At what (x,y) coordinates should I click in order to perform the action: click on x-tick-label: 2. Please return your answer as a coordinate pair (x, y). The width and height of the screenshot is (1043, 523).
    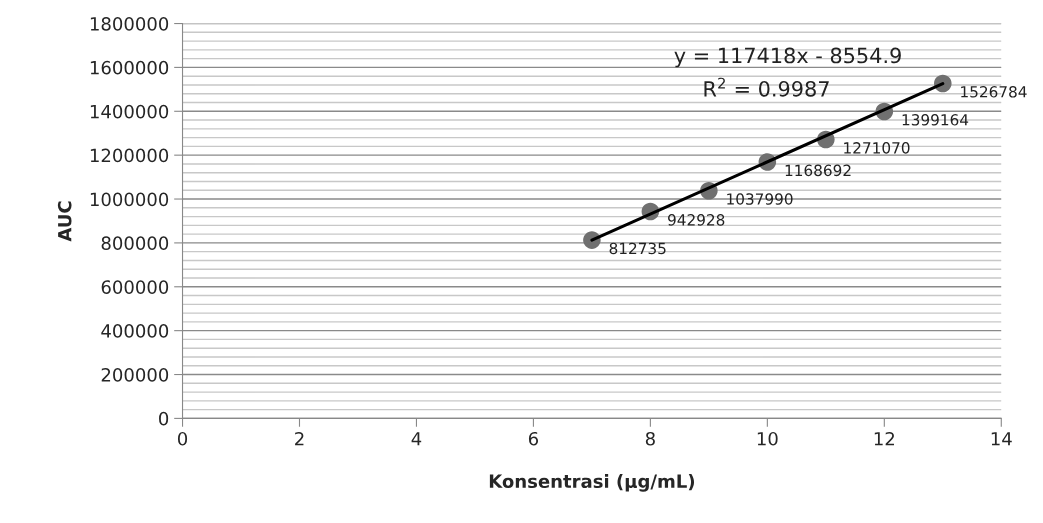
    Looking at the image, I should click on (299, 438).